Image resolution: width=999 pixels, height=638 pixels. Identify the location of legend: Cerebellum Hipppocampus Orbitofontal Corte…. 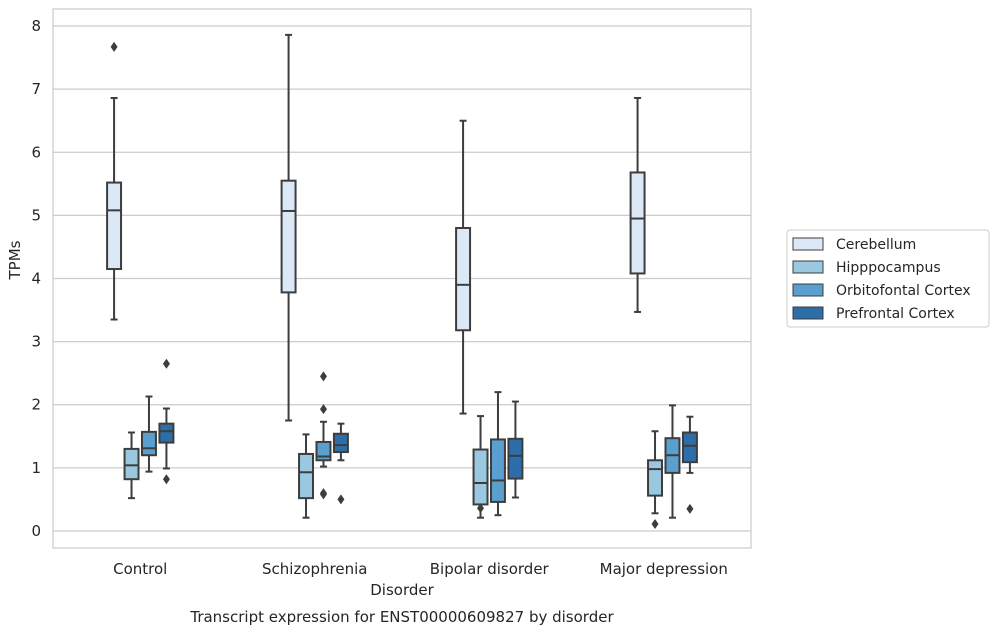
(888, 278).